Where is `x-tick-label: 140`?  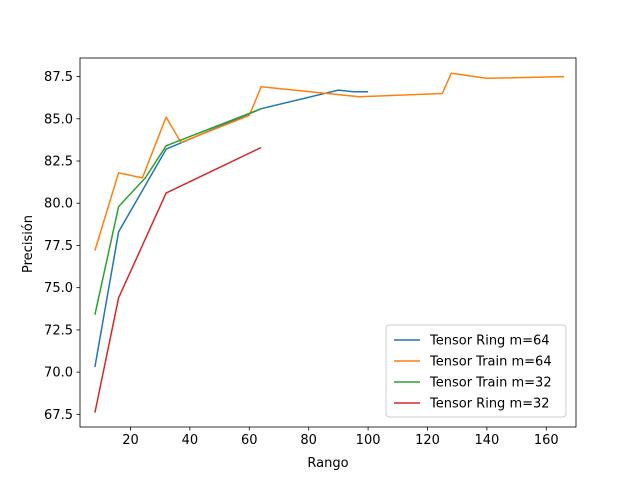
x-tick-label: 140 is located at coordinates (486, 440).